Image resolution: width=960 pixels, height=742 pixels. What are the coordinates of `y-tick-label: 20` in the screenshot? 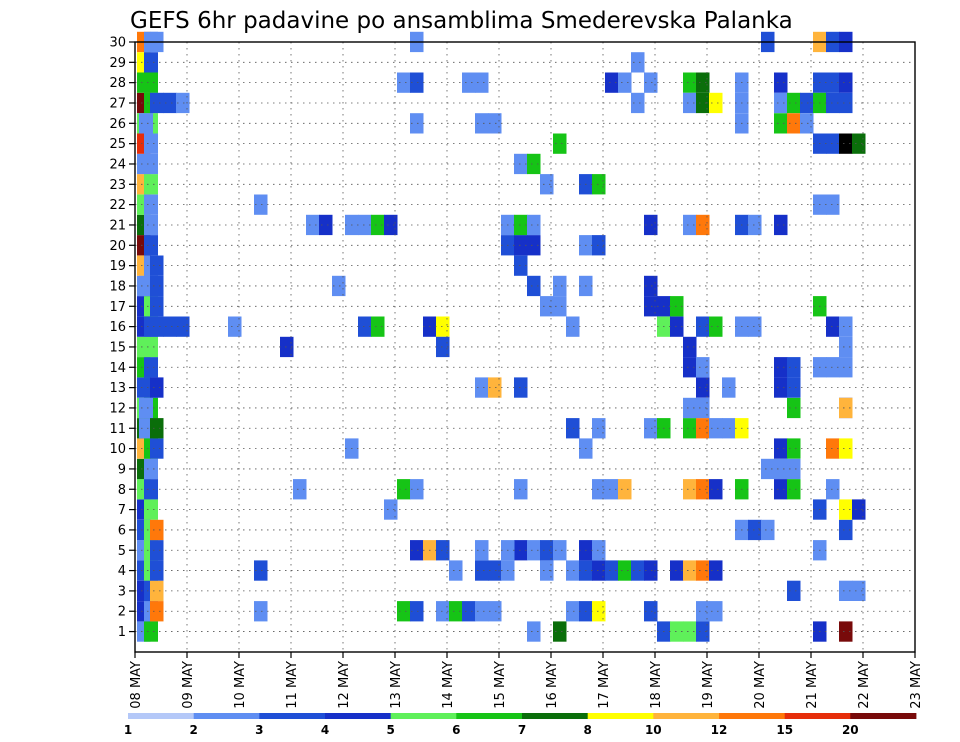 It's located at (117, 246).